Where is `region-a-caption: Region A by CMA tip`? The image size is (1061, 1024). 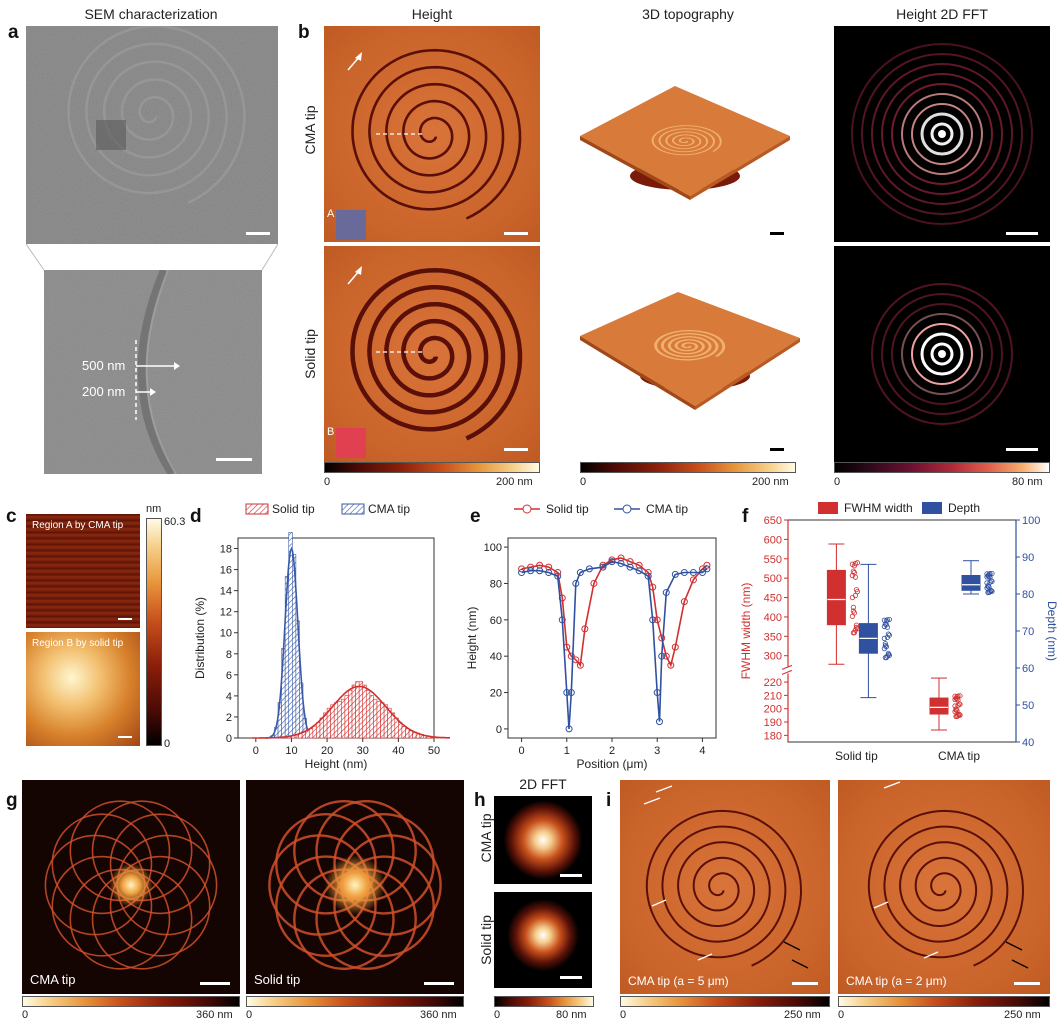
region-a-caption: Region A by CMA tip is located at coordinates (78, 525).